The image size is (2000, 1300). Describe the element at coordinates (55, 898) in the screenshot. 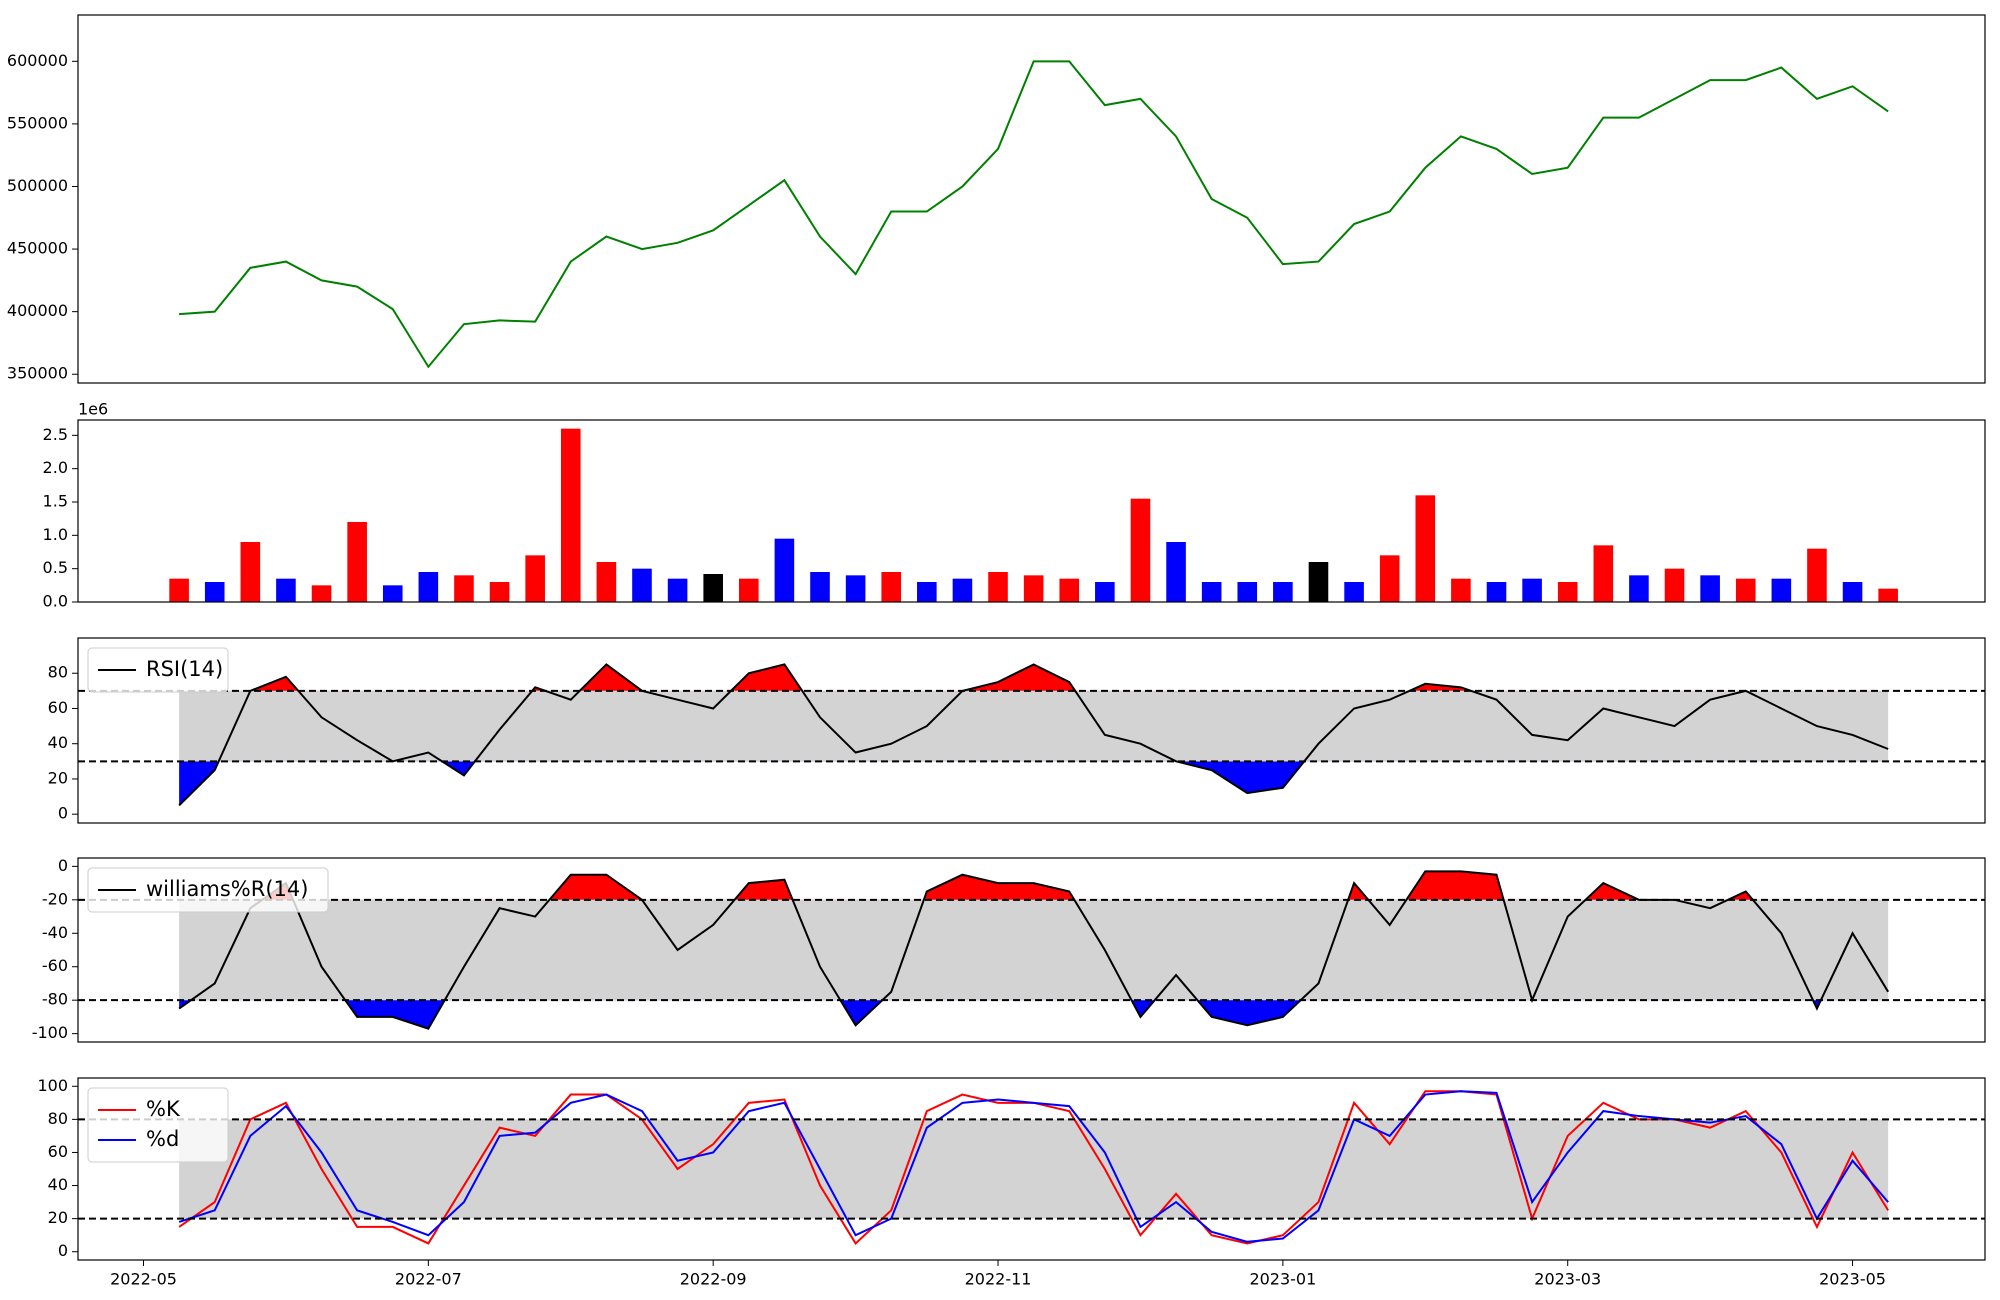

I see `y-tick-label: -20` at that location.